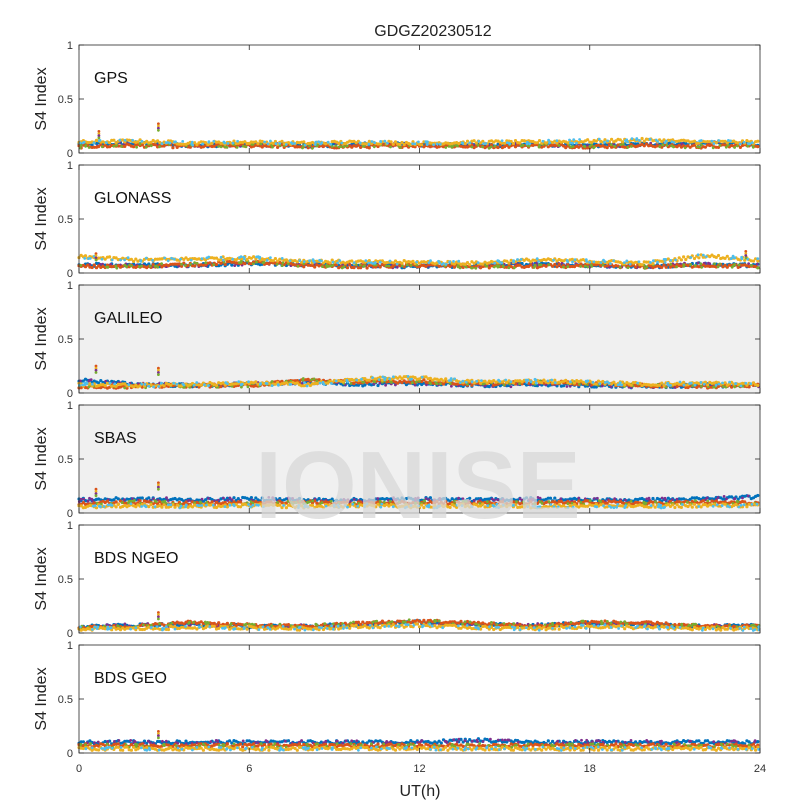 Image resolution: width=800 pixels, height=800 pixels. What do you see at coordinates (70, 274) in the screenshot?
I see `y-tick-label: 0` at bounding box center [70, 274].